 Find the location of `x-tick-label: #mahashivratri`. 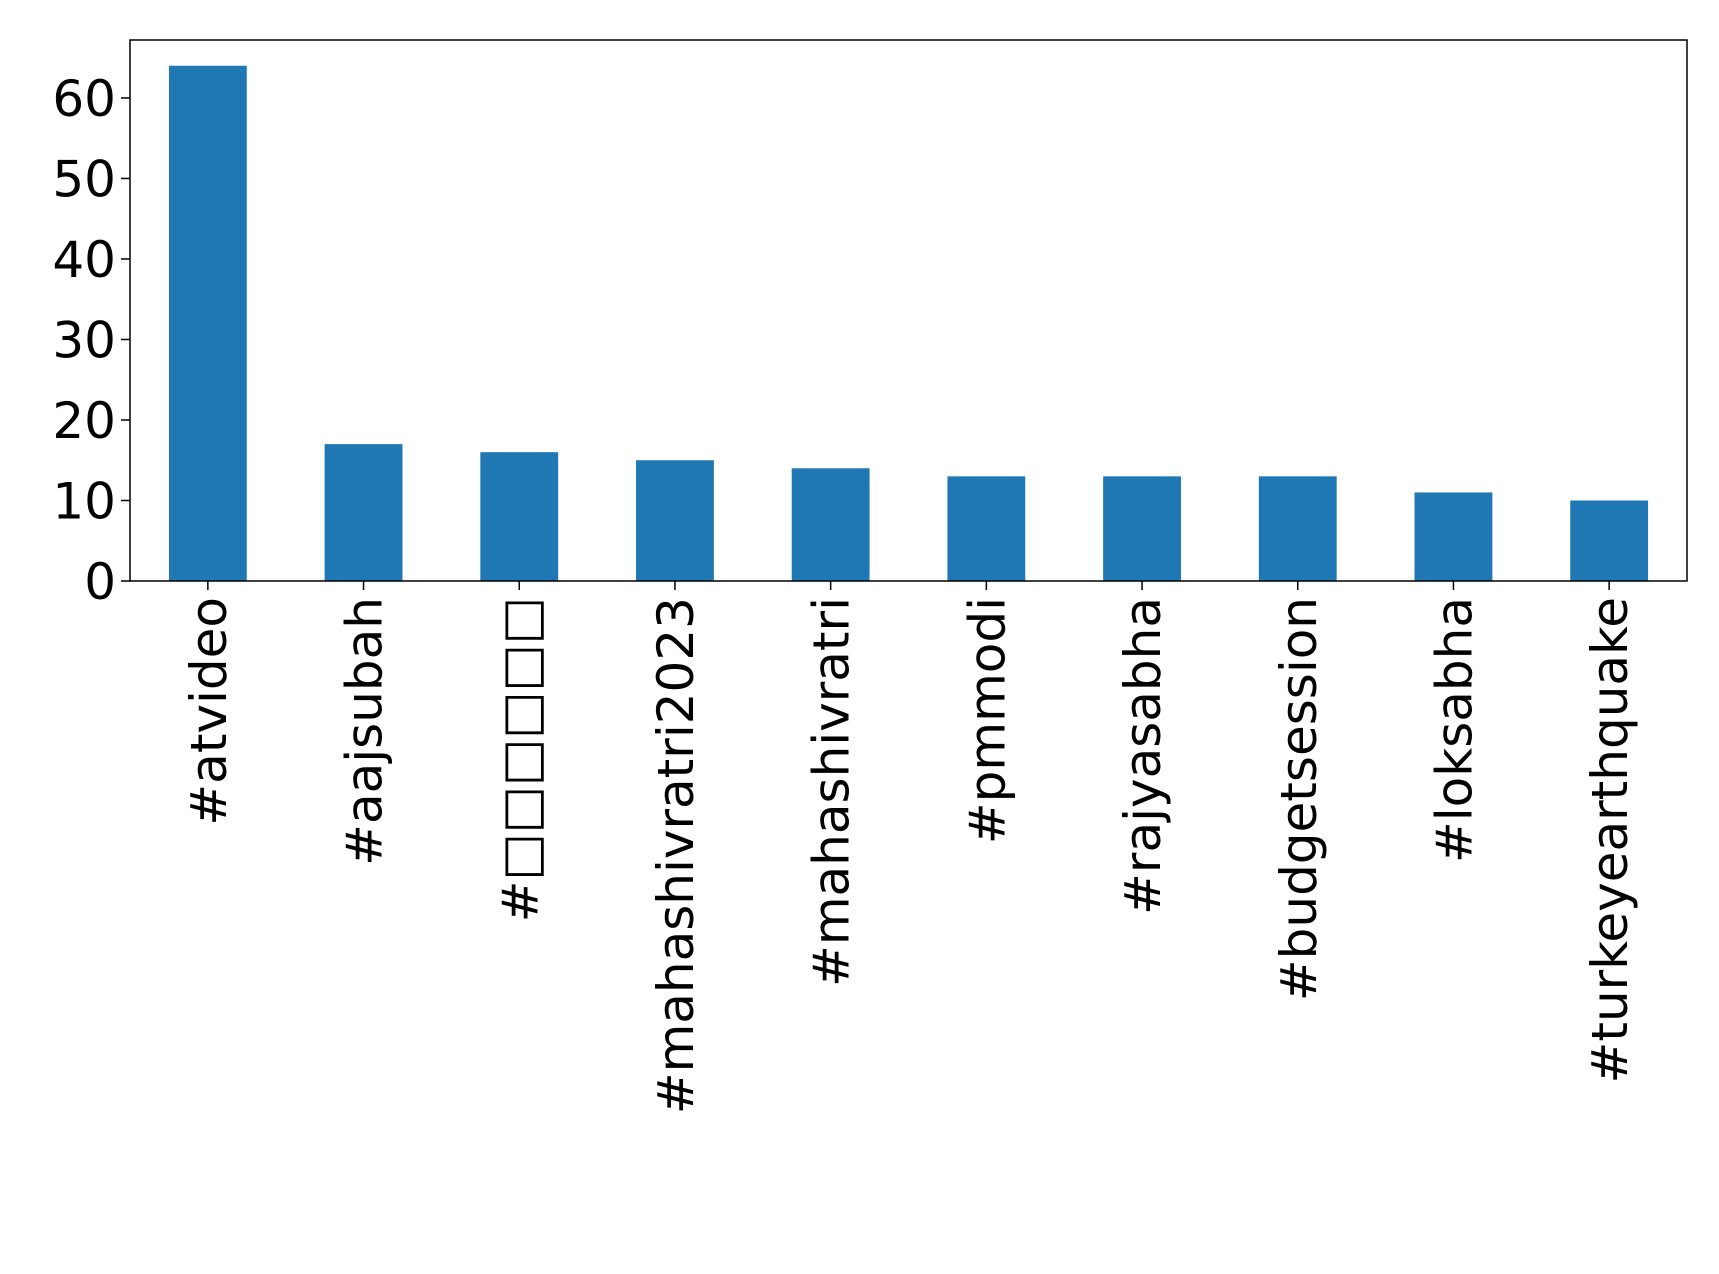

x-tick-label: #mahashivratri is located at coordinates (832, 792).